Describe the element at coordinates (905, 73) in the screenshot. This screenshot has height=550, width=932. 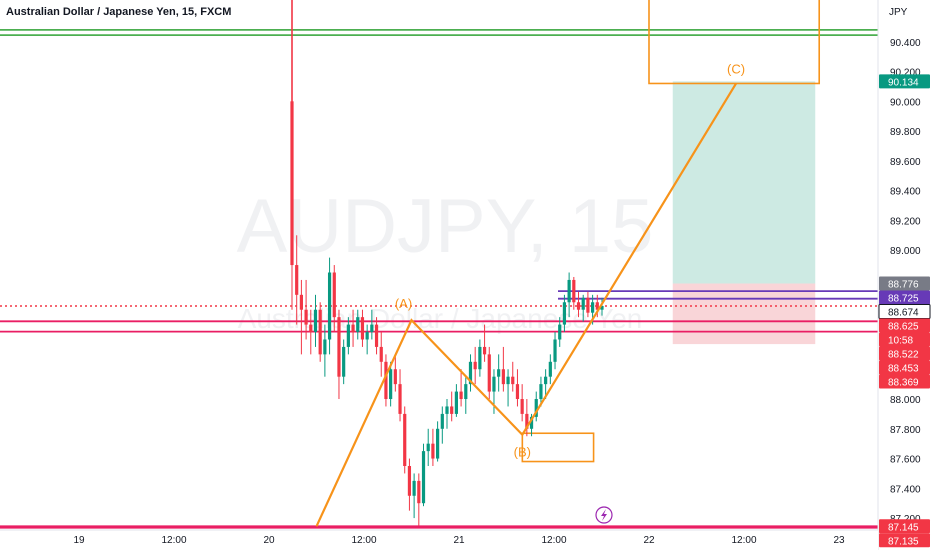
I see `price-tick-label: 90.200` at that location.